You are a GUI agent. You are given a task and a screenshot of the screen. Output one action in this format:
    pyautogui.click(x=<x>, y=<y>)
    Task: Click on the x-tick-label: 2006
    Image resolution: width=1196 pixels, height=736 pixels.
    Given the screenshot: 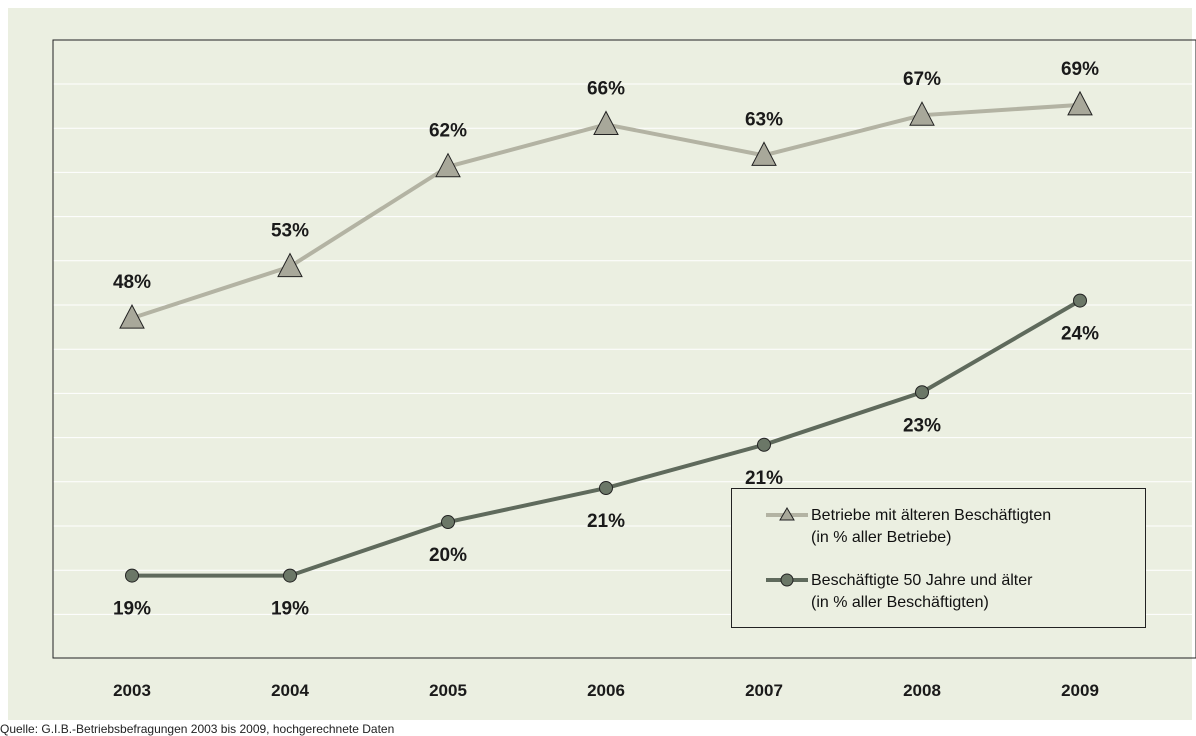 What is the action you would take?
    pyautogui.click(x=606, y=690)
    